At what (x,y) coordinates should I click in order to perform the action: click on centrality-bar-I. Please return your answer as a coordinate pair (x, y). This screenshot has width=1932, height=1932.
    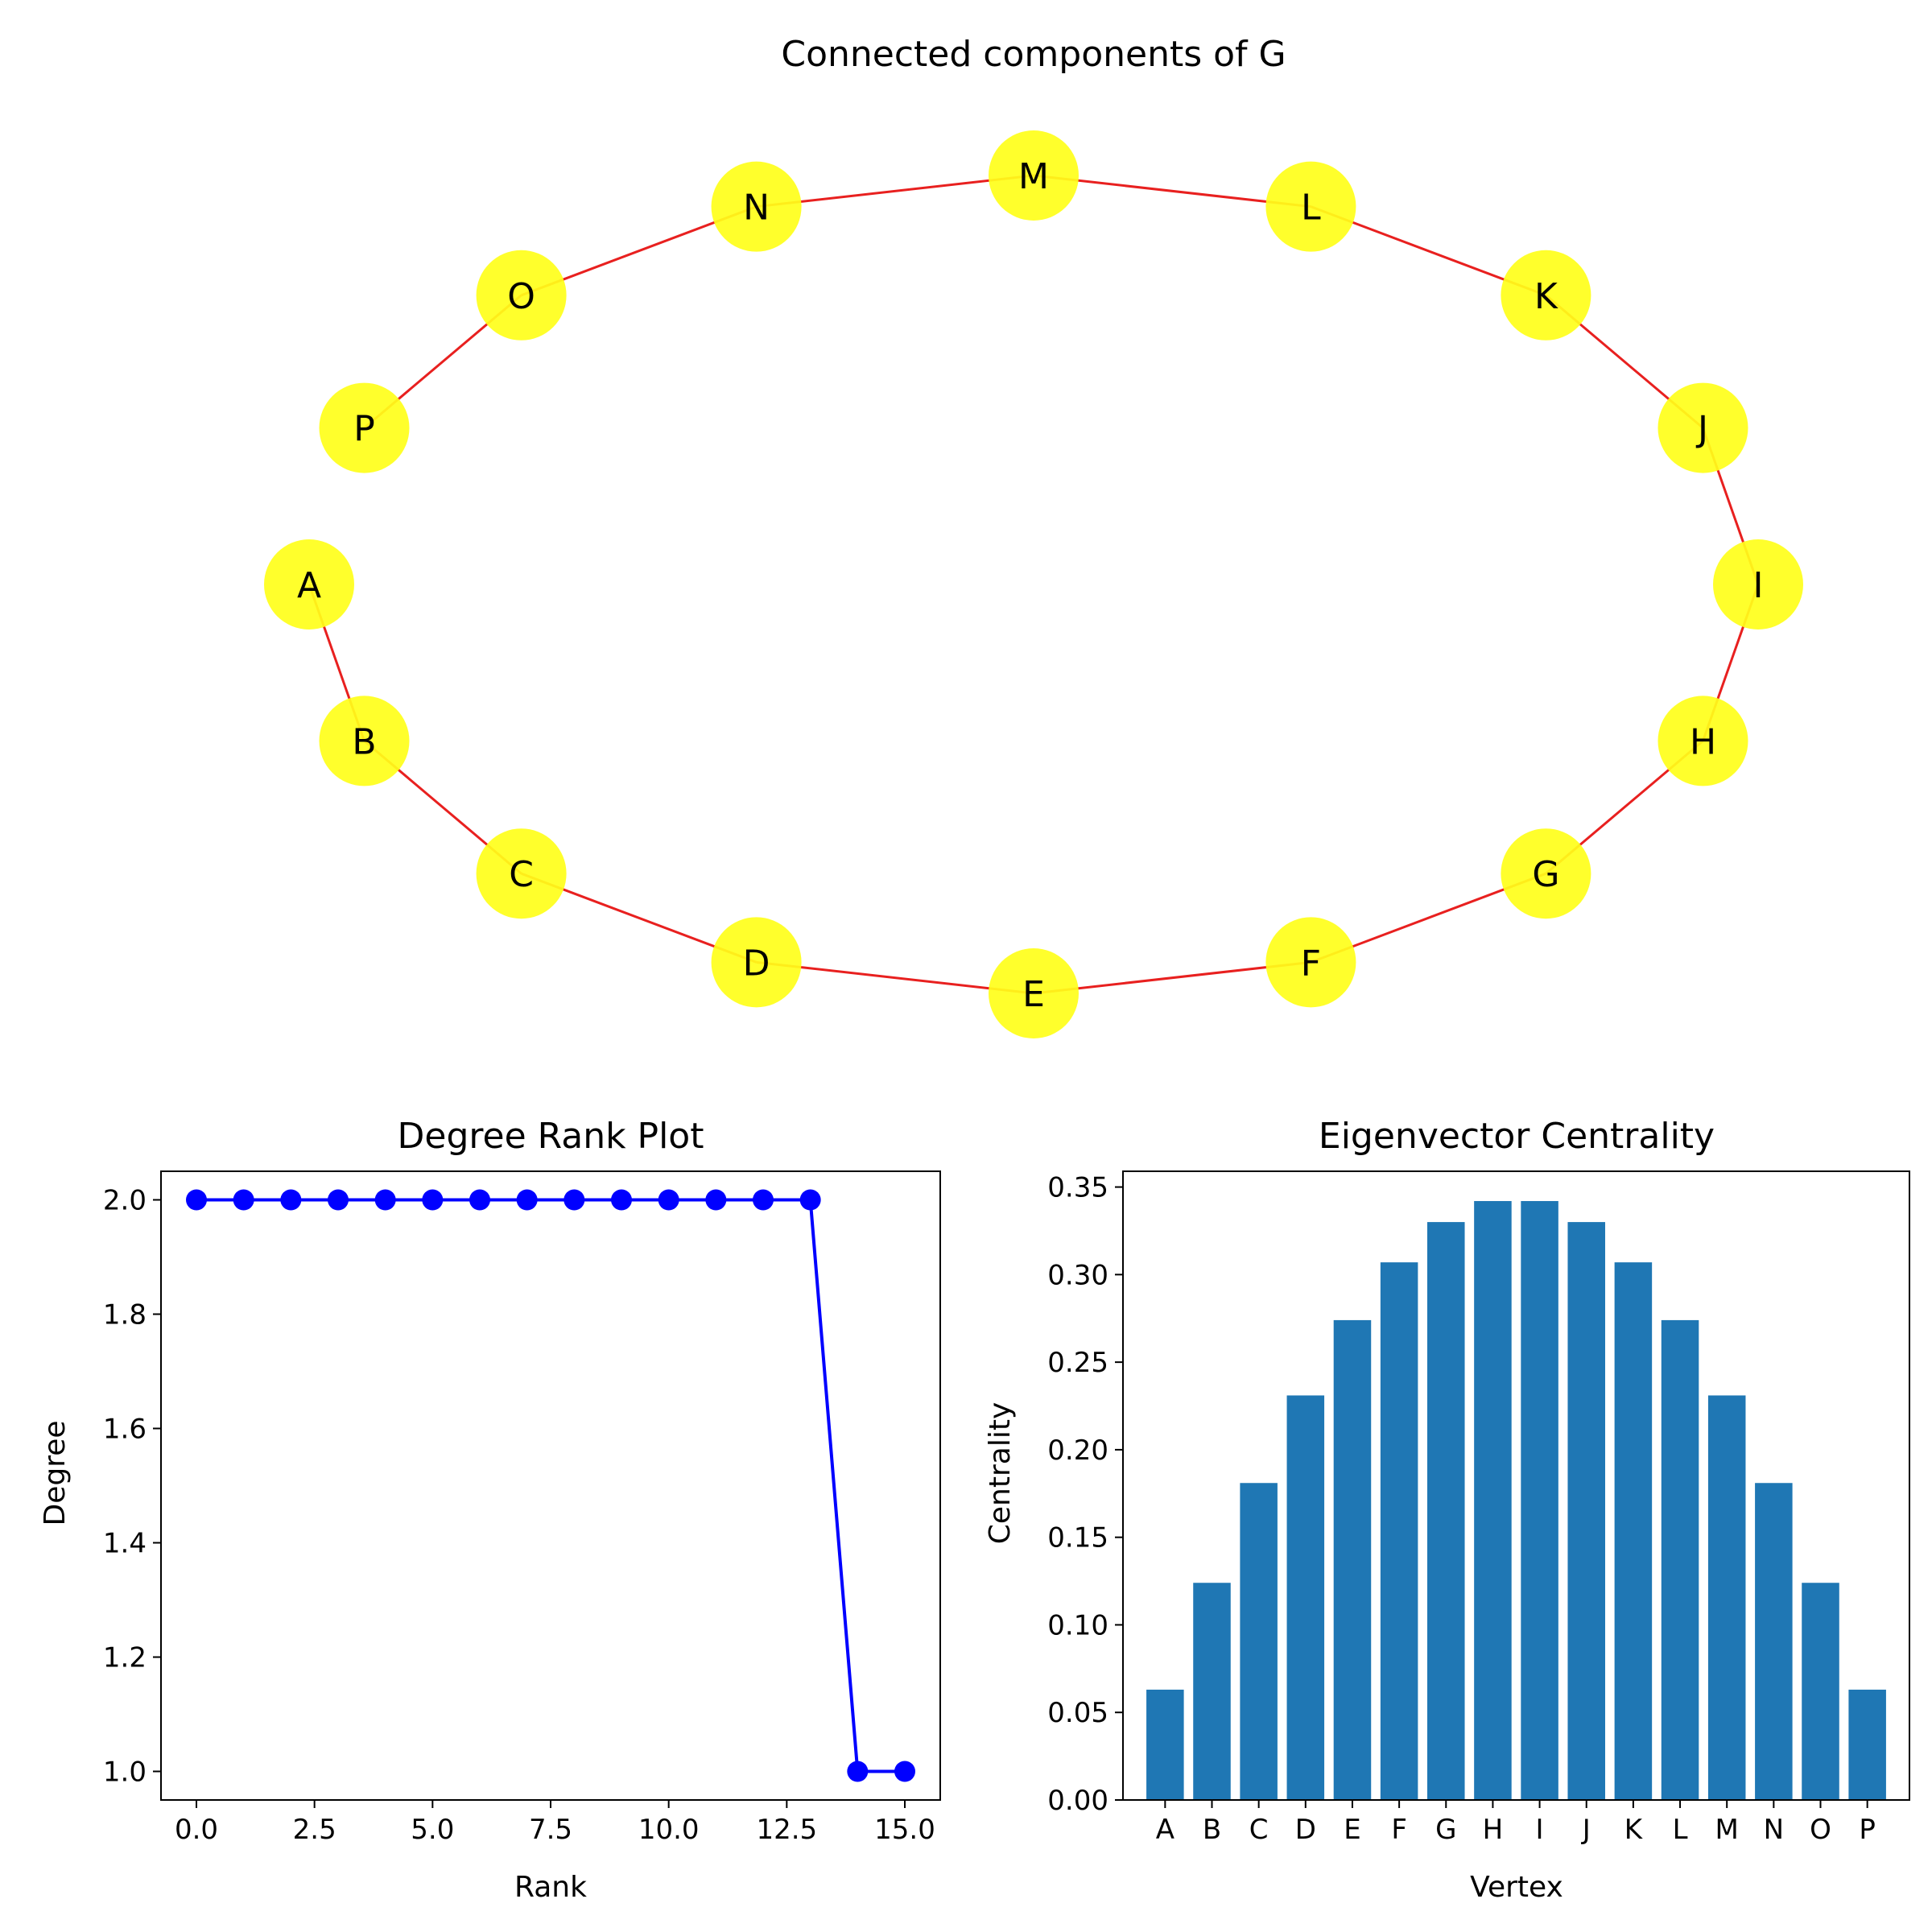
    Looking at the image, I should click on (1539, 1500).